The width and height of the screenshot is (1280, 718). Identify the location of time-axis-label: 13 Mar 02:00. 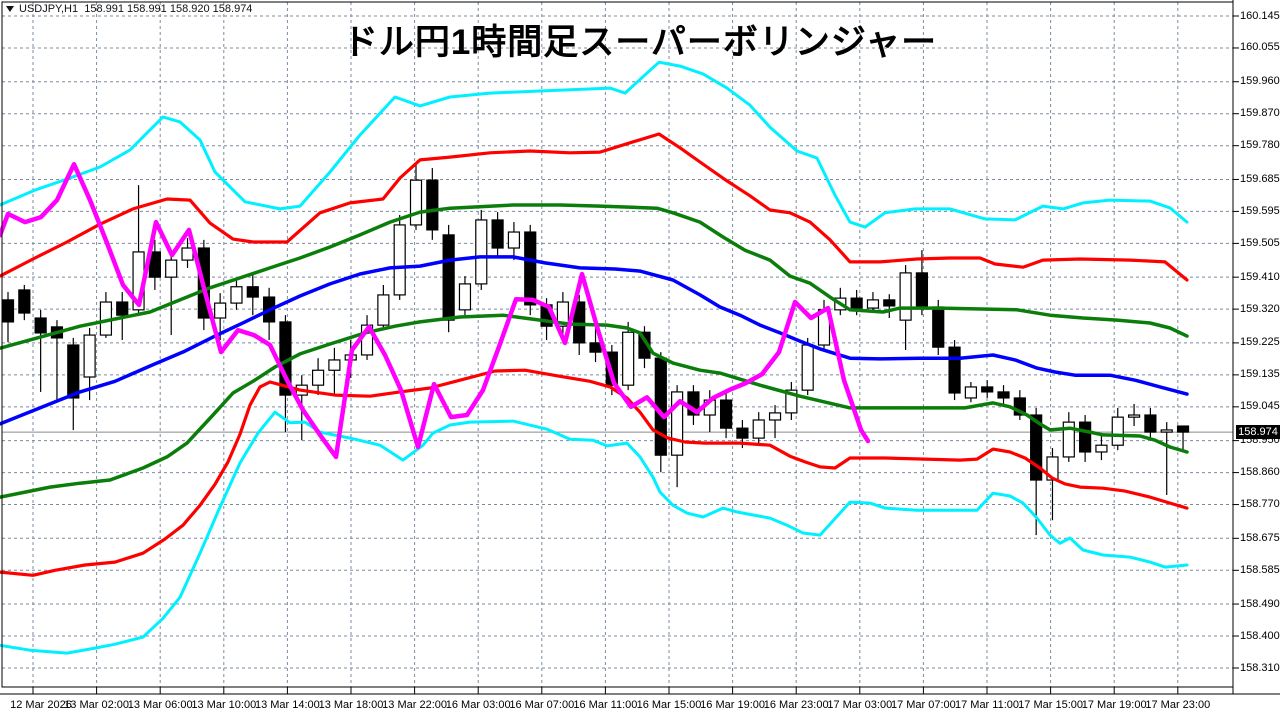
(96, 705).